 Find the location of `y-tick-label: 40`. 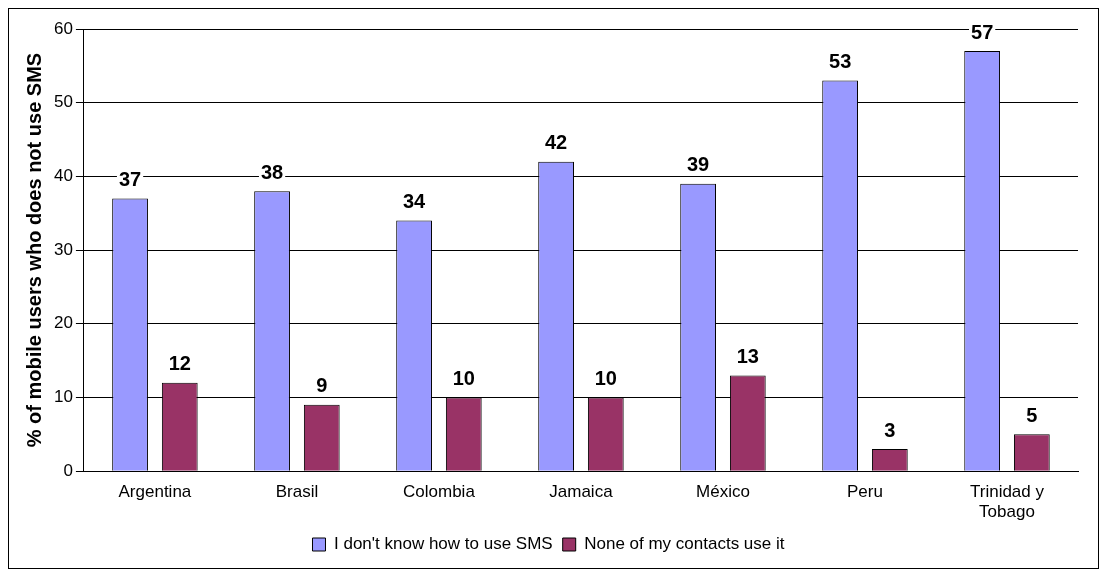

y-tick-label: 40 is located at coordinates (63, 176).